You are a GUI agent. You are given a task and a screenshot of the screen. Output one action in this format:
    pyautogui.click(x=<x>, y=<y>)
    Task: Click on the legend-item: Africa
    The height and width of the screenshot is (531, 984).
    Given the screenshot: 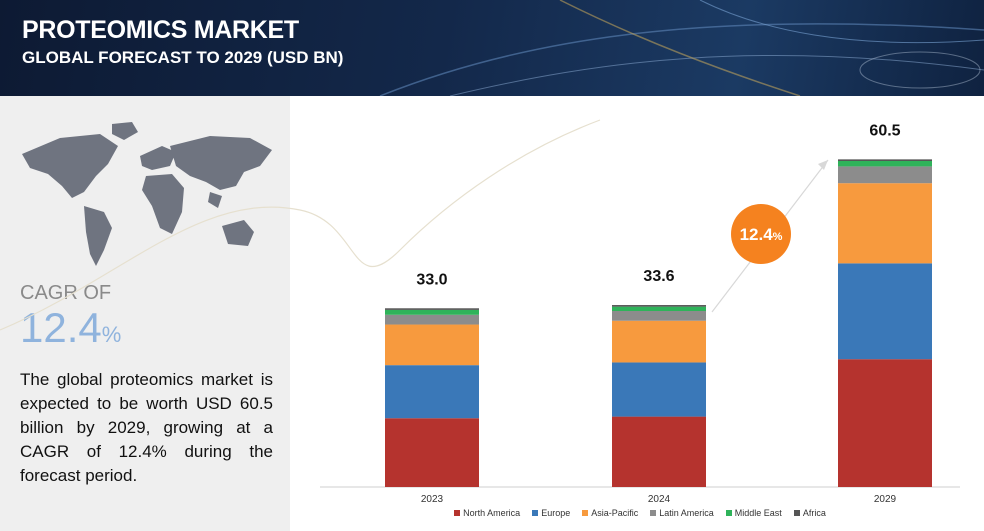 What is the action you would take?
    pyautogui.click(x=809, y=513)
    